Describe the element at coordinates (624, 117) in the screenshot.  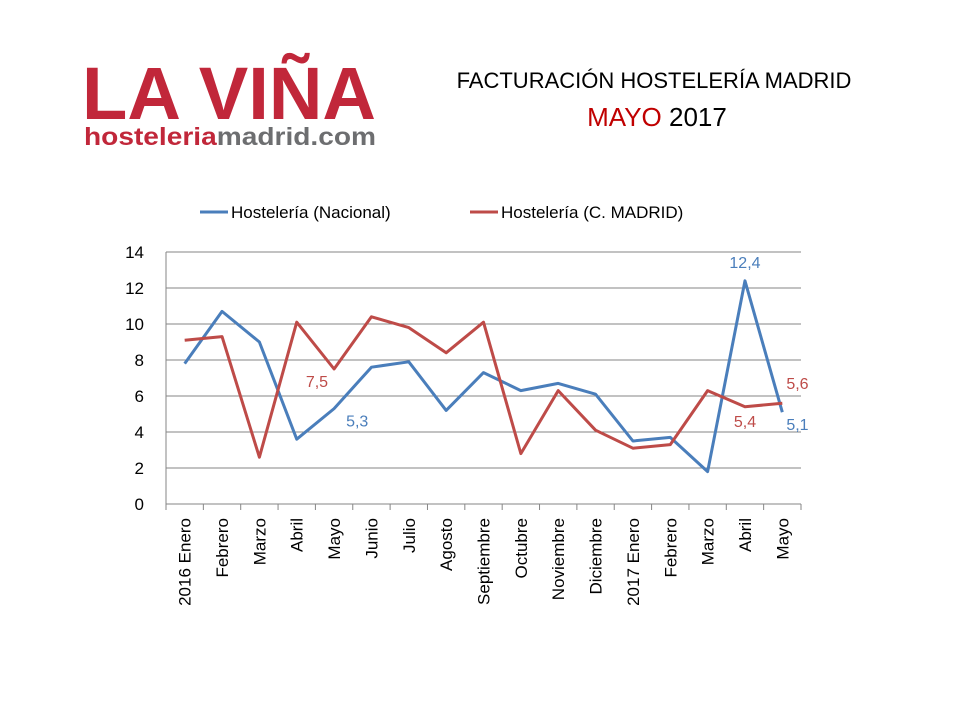
I see `subtitle-part: MAYO` at that location.